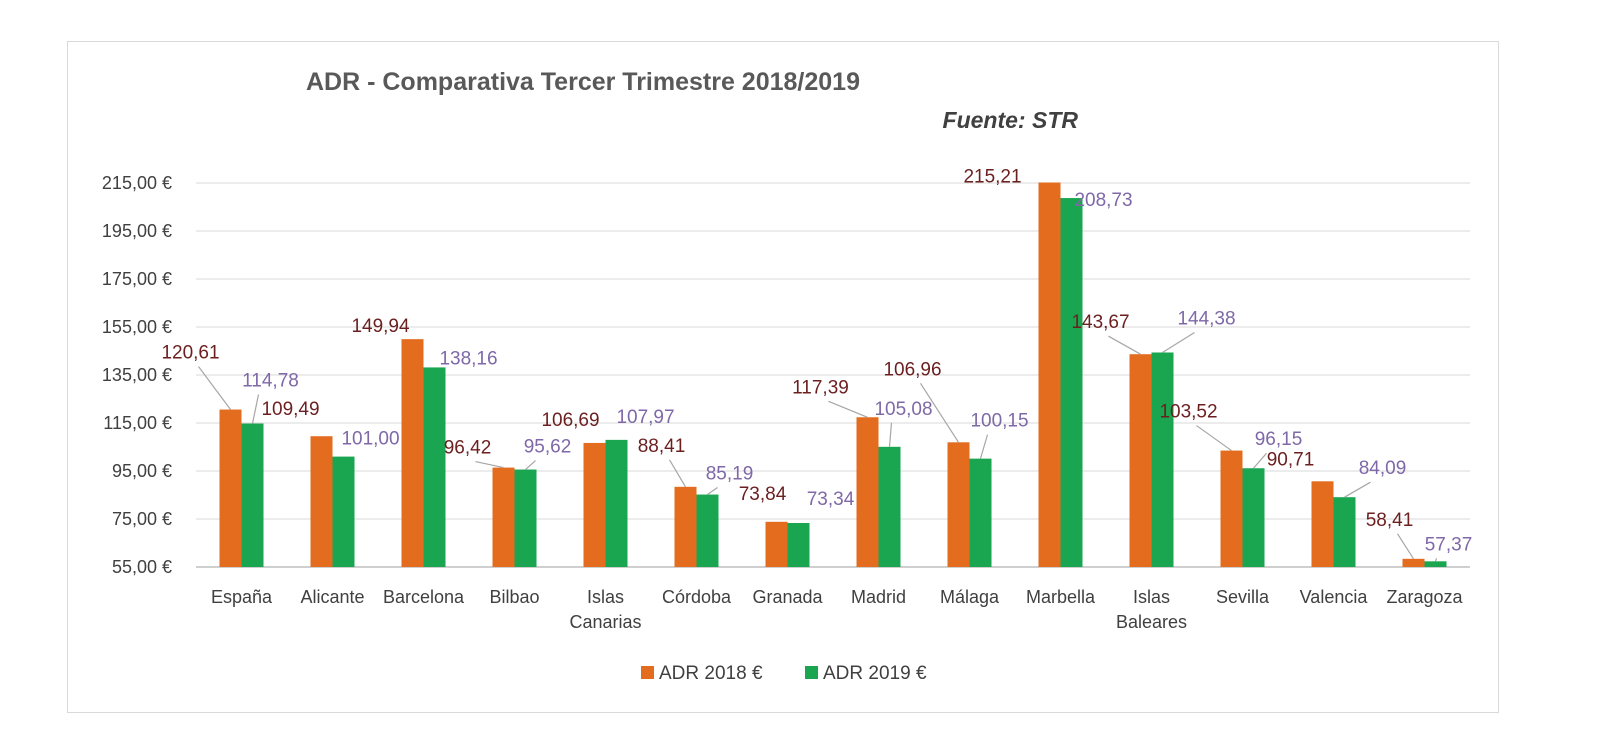  I want to click on data-label-2018: 149,94, so click(380, 326).